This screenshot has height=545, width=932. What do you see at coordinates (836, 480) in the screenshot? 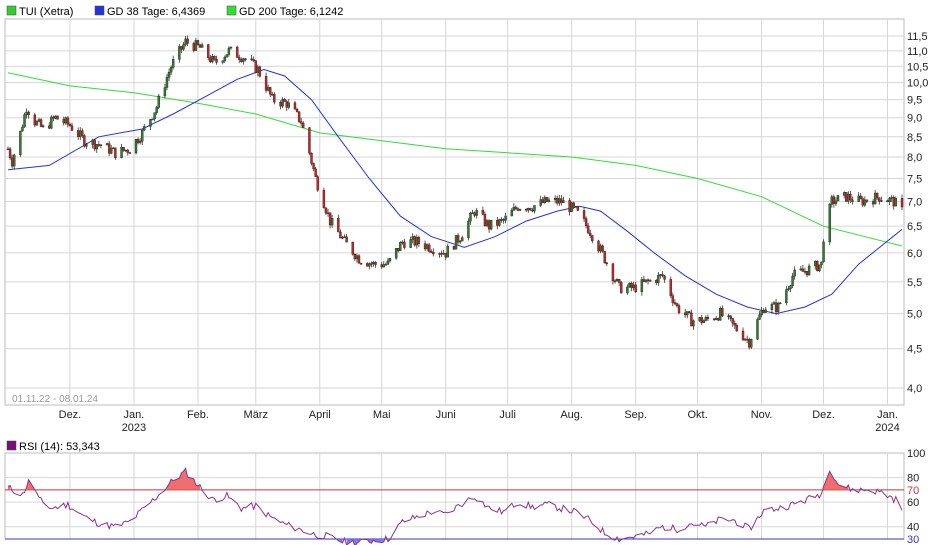
I see `rsi-overbought-fill` at bounding box center [836, 480].